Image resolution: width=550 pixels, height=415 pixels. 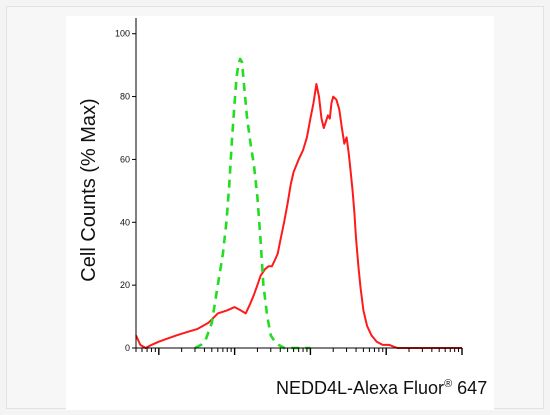 What do you see at coordinates (127, 348) in the screenshot?
I see `y-tick-label: 0` at bounding box center [127, 348].